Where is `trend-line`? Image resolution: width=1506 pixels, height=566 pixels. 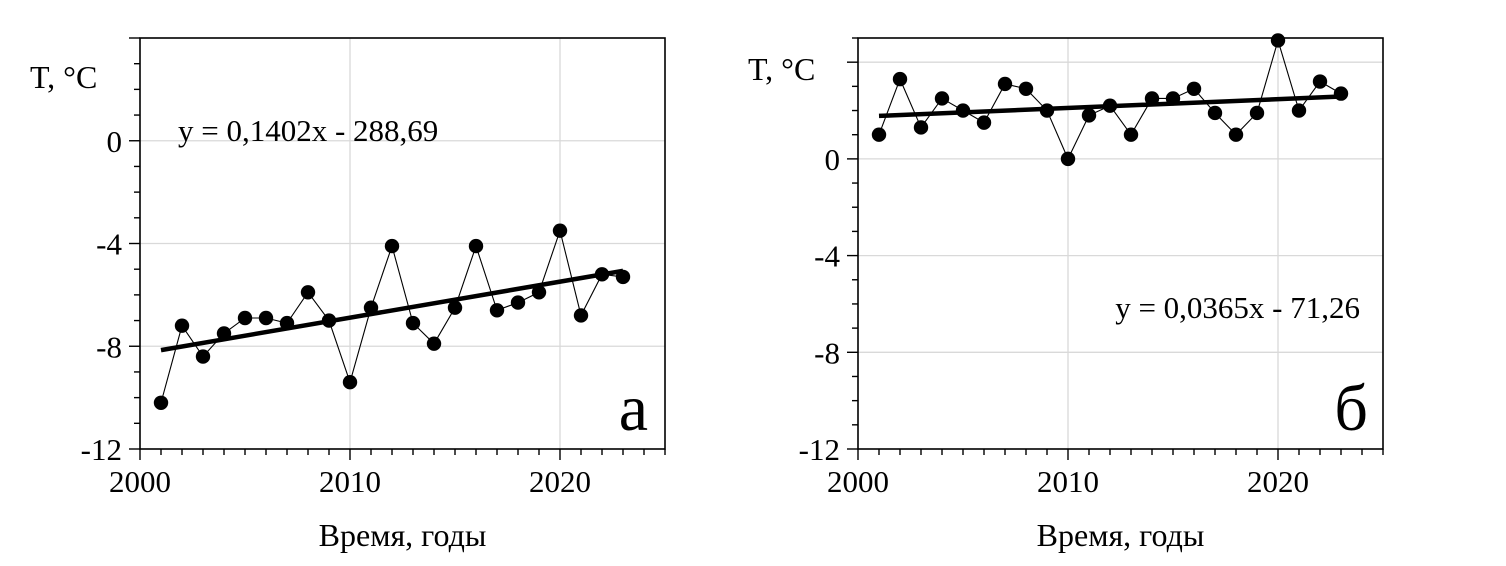
trend-line is located at coordinates (392, 310).